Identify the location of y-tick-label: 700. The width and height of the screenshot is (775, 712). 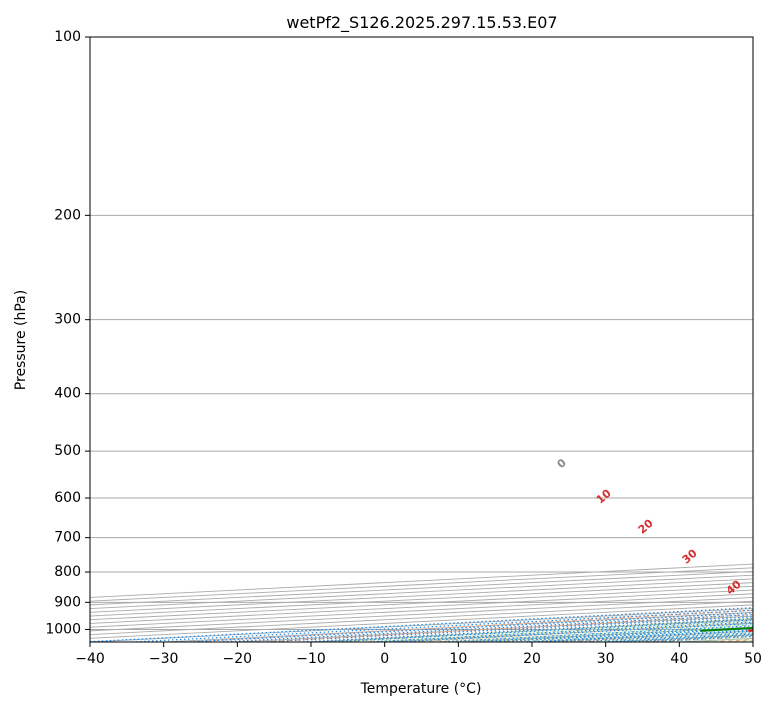
(67, 538).